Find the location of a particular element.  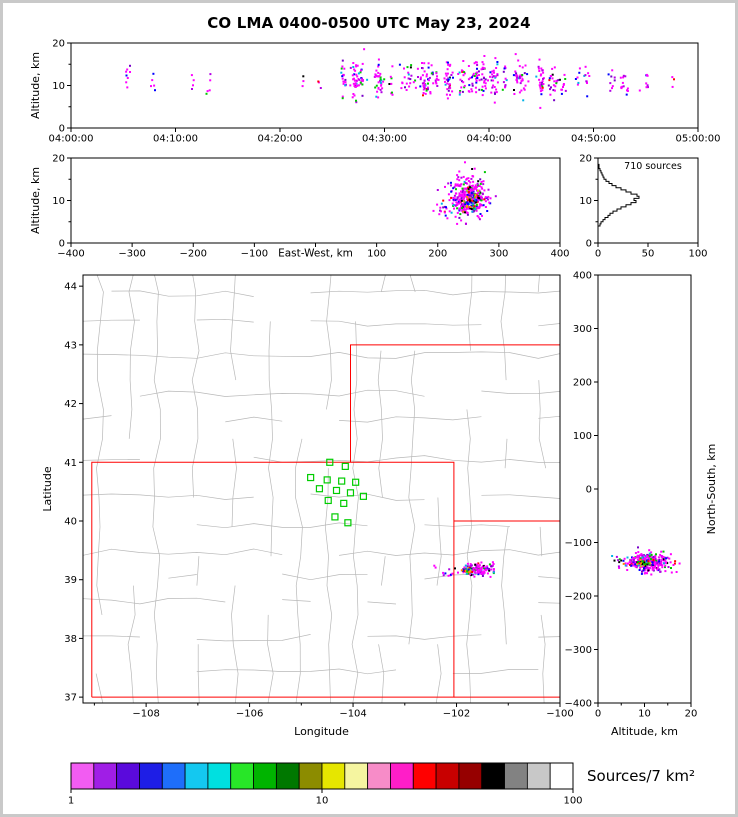

svg-text: −104 is located at coordinates (352, 714).